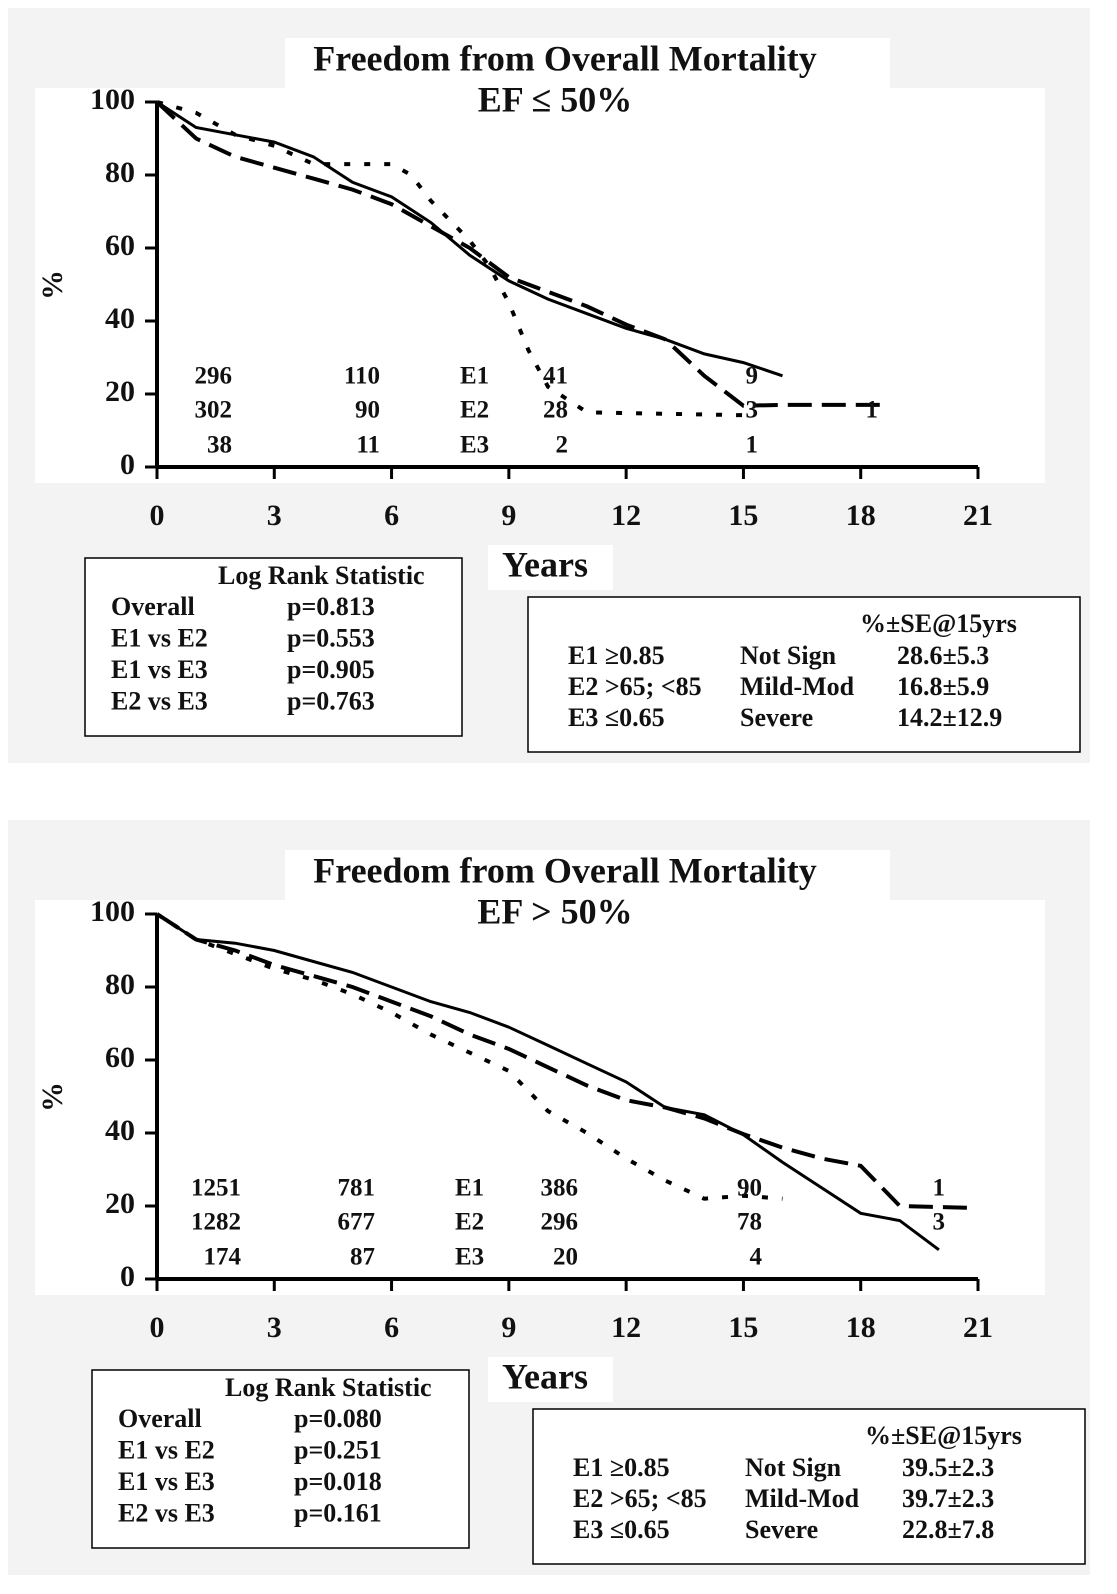 The width and height of the screenshot is (1117, 1594). Describe the element at coordinates (626, 1327) in the screenshot. I see `x-tick-label: 12` at that location.